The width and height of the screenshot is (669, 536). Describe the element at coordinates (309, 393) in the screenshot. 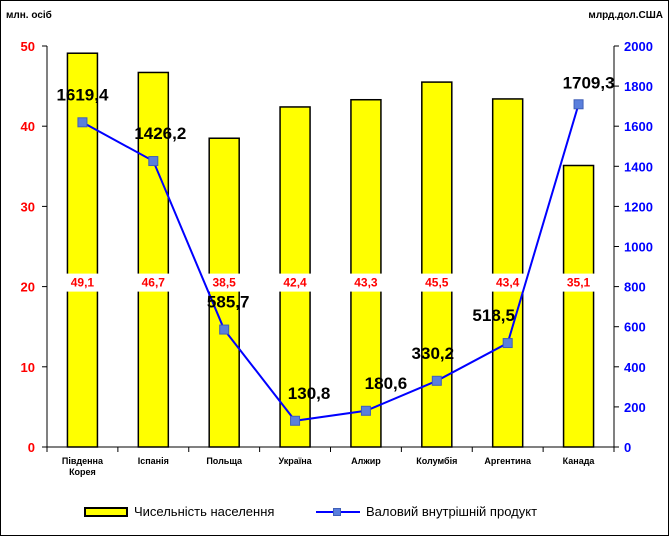

I see `gdp-value-label: 130,8` at that location.